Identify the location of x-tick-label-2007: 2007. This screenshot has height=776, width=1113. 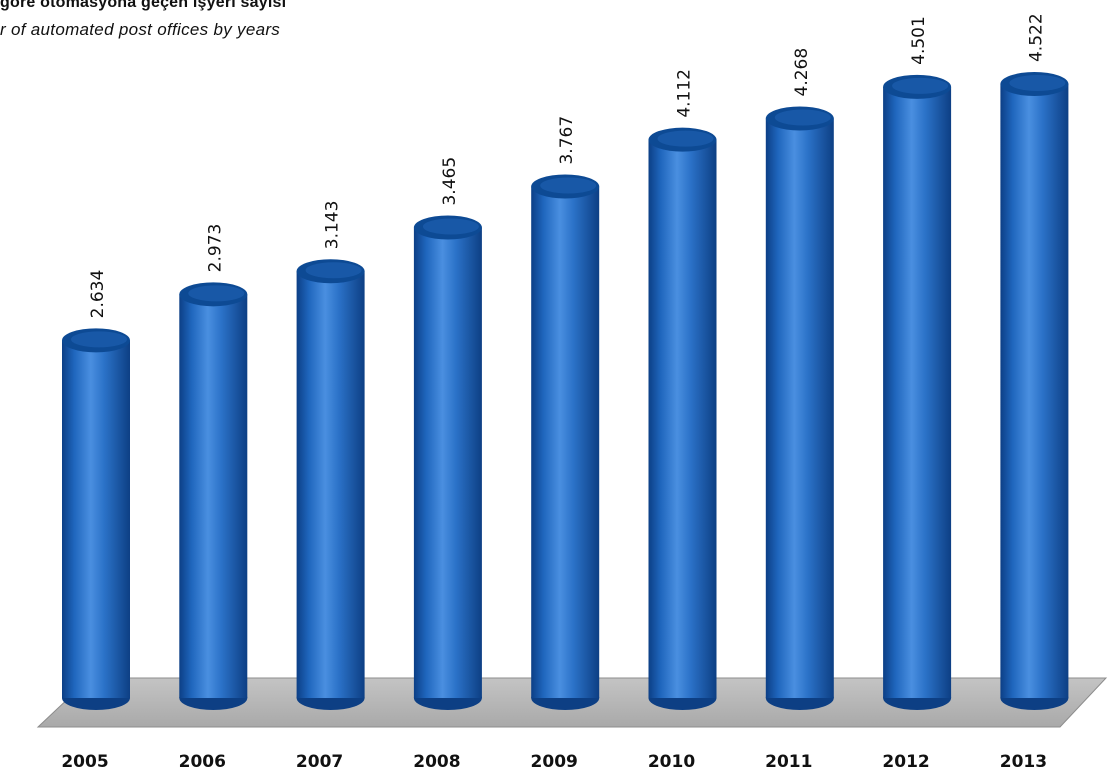
(319, 762).